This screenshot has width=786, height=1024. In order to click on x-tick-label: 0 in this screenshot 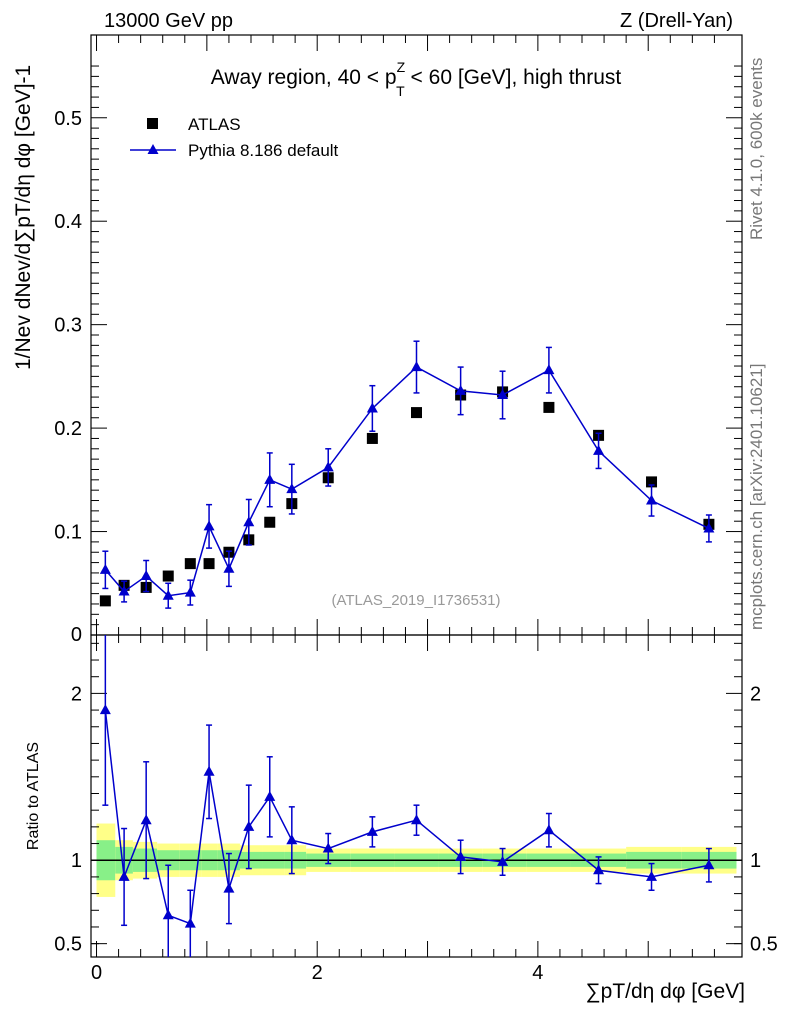, I will do `click(96, 973)`.